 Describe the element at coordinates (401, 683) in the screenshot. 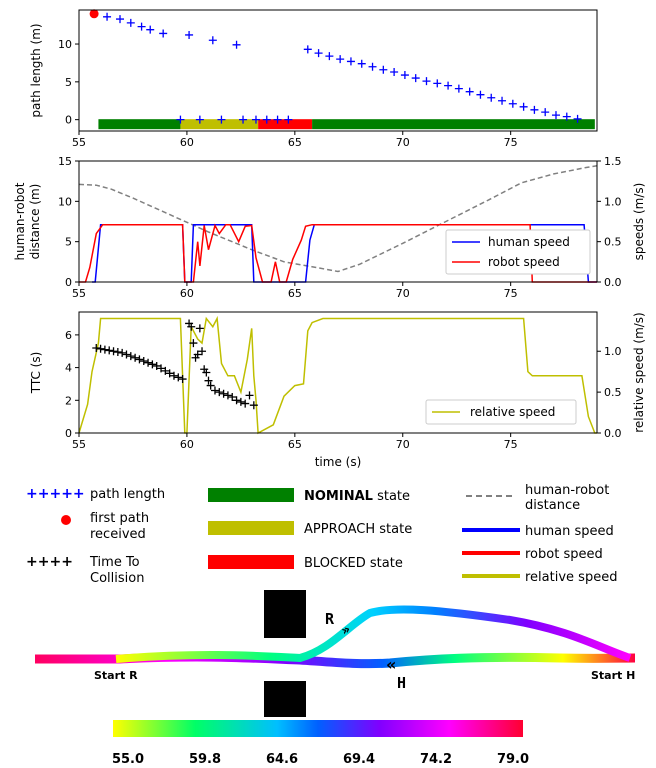

I see `human-label: H` at that location.